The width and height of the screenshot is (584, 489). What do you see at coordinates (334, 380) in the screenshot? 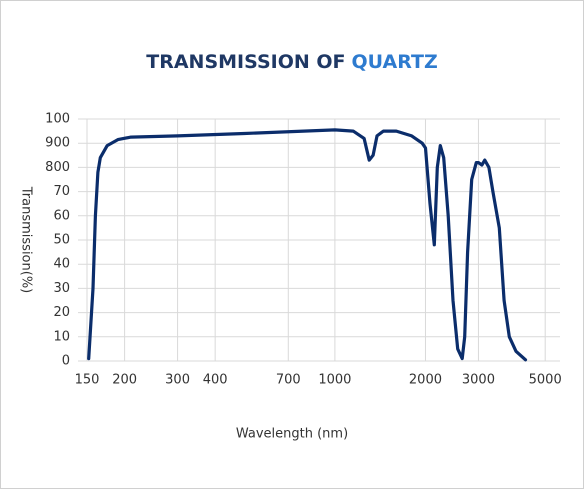
I see `x-tick-label: 1000` at bounding box center [334, 380].